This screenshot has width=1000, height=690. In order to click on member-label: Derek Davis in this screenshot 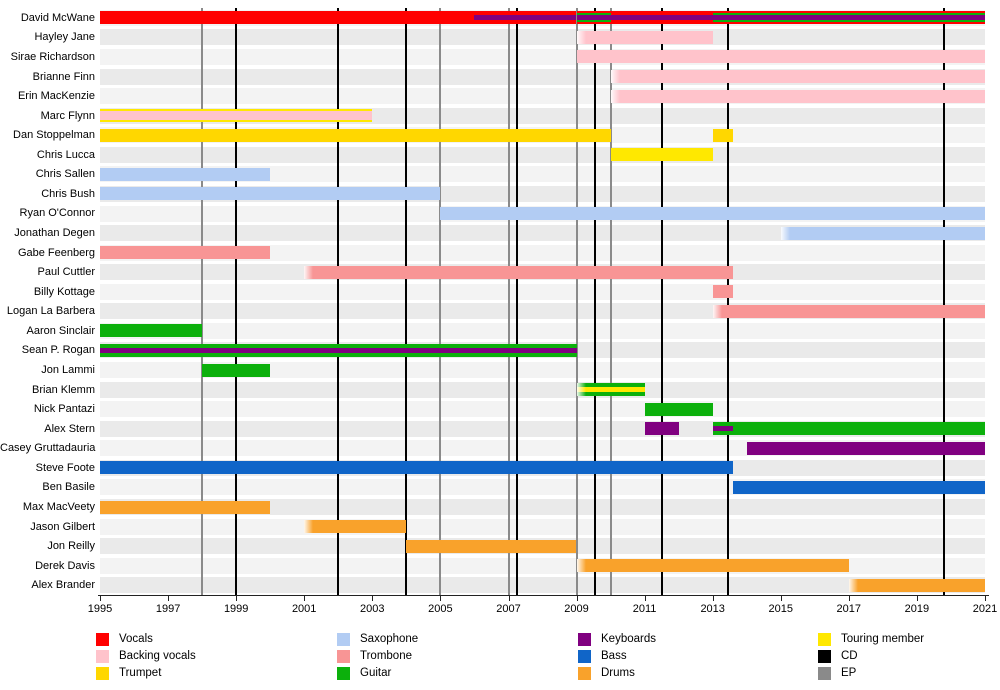, I will do `click(65, 565)`.